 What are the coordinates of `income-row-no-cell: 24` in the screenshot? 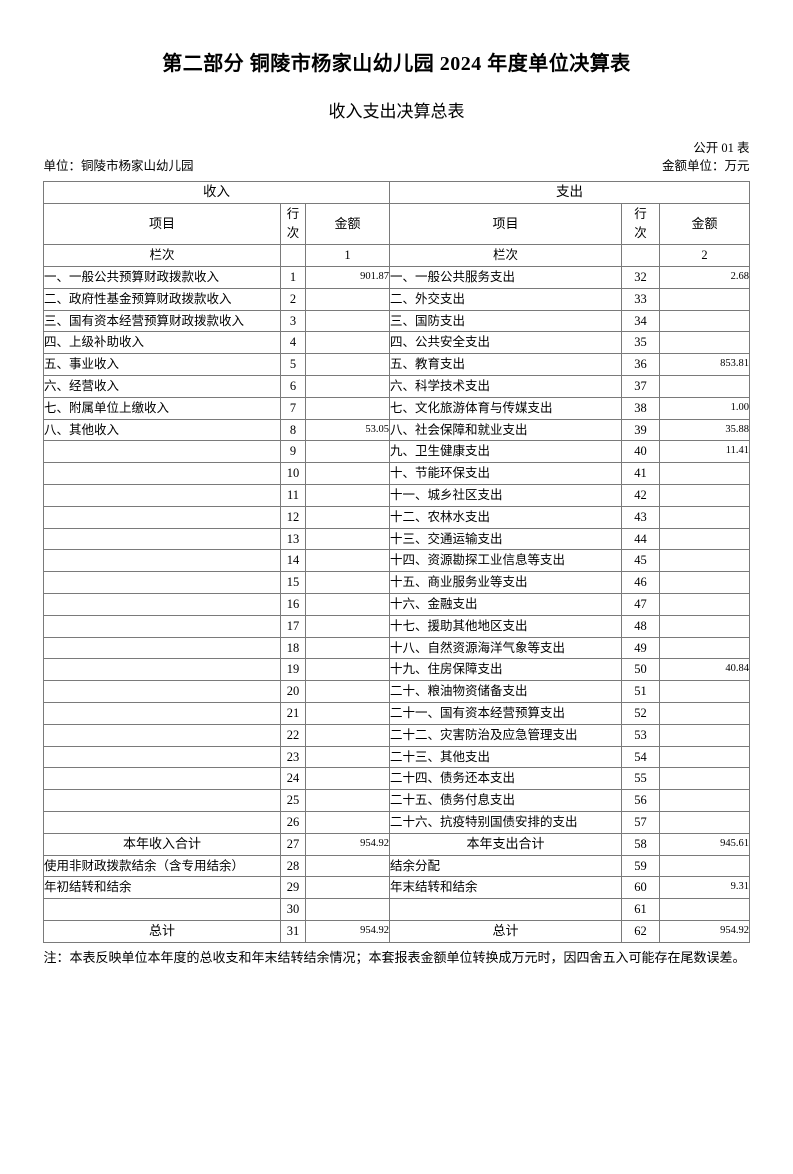 It's located at (292, 779).